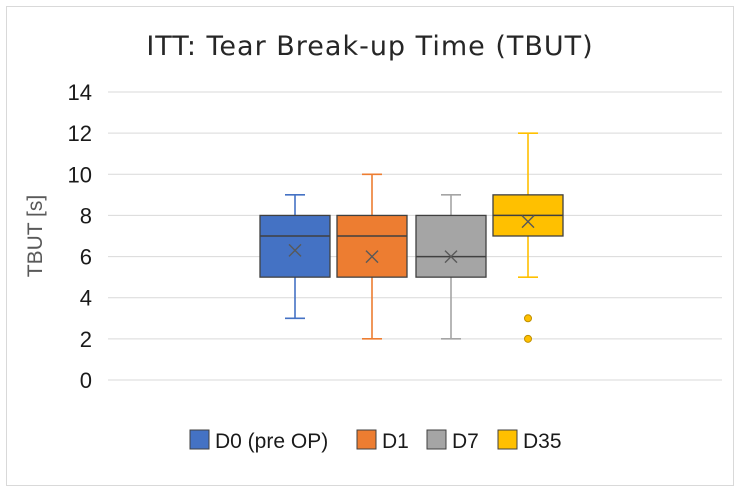 The image size is (742, 494). What do you see at coordinates (86, 215) in the screenshot?
I see `y-tick-label: 8` at bounding box center [86, 215].